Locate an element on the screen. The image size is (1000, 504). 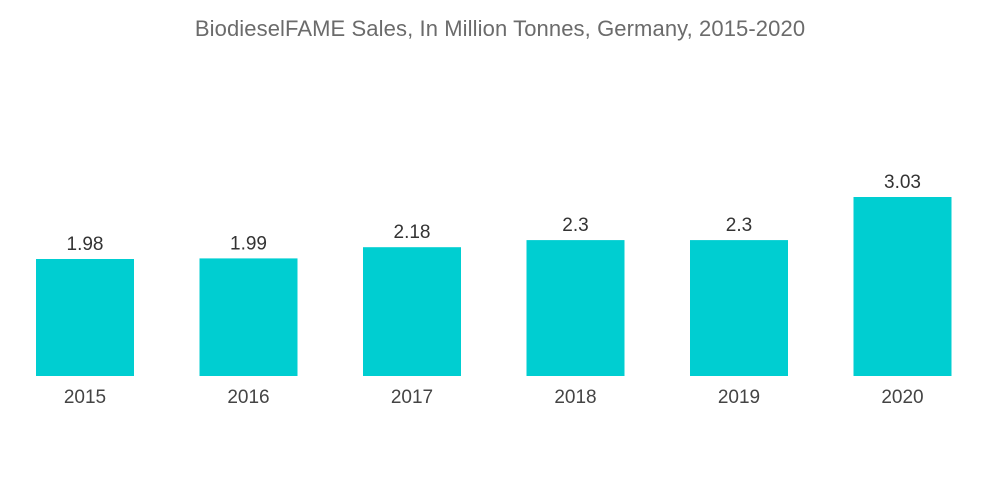
value-label-2016: 1.99 is located at coordinates (248, 243).